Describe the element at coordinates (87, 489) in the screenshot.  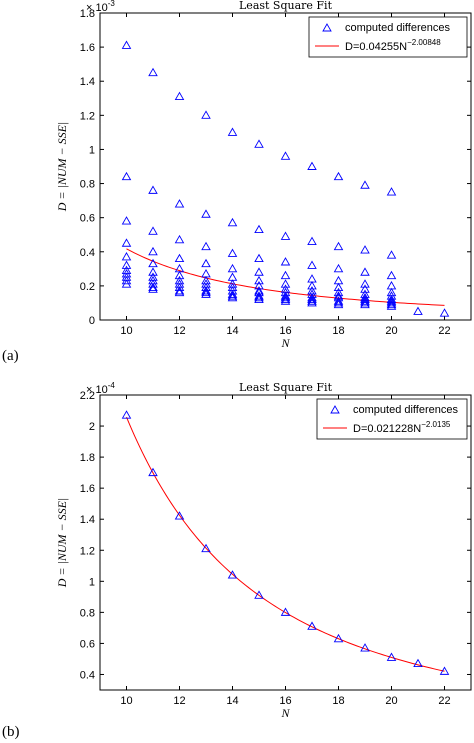
I see `y-tick-label: 1.6` at that location.